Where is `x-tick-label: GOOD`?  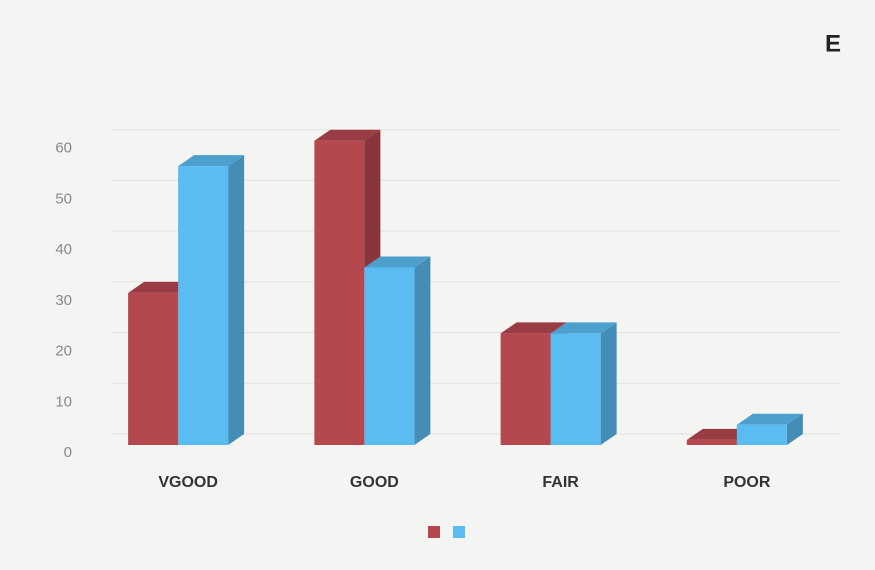 x-tick-label: GOOD is located at coordinates (374, 482).